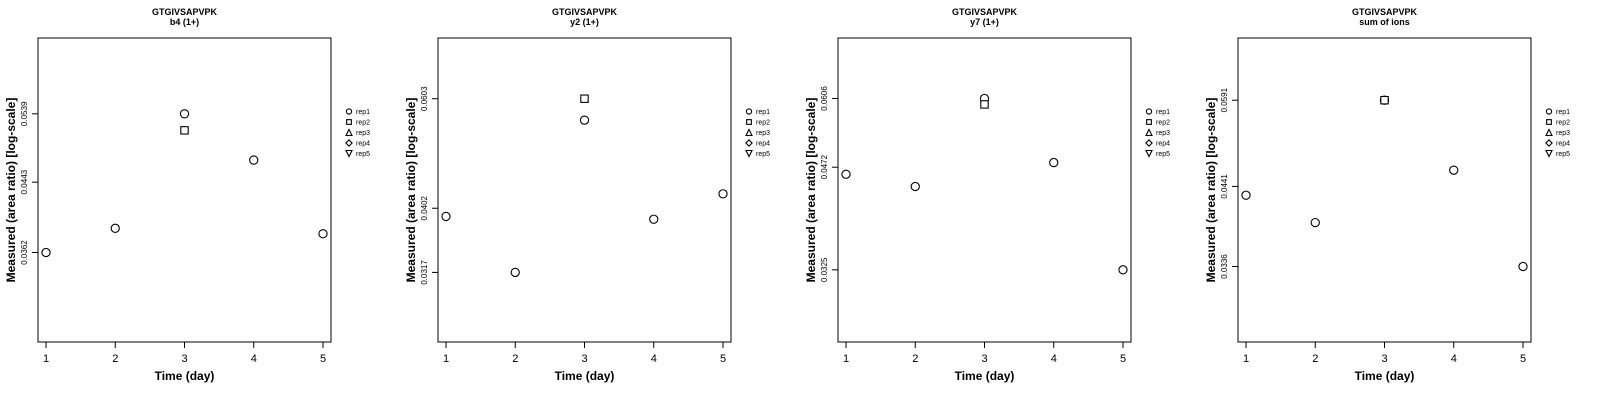  What do you see at coordinates (1224, 186) in the screenshot?
I see `y-tick-label: 0.0441` at bounding box center [1224, 186].